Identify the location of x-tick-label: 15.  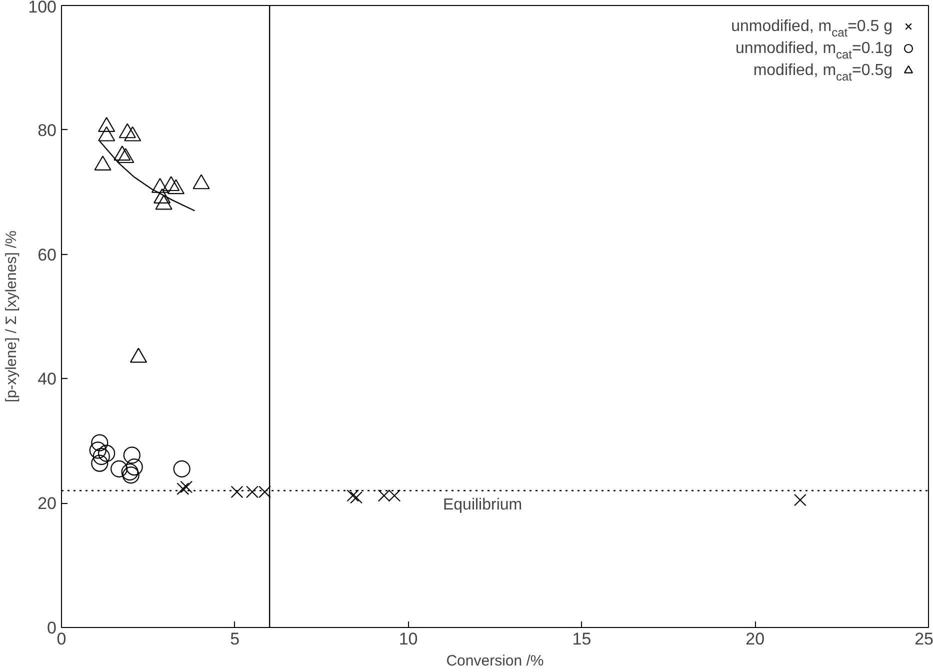
(582, 639).